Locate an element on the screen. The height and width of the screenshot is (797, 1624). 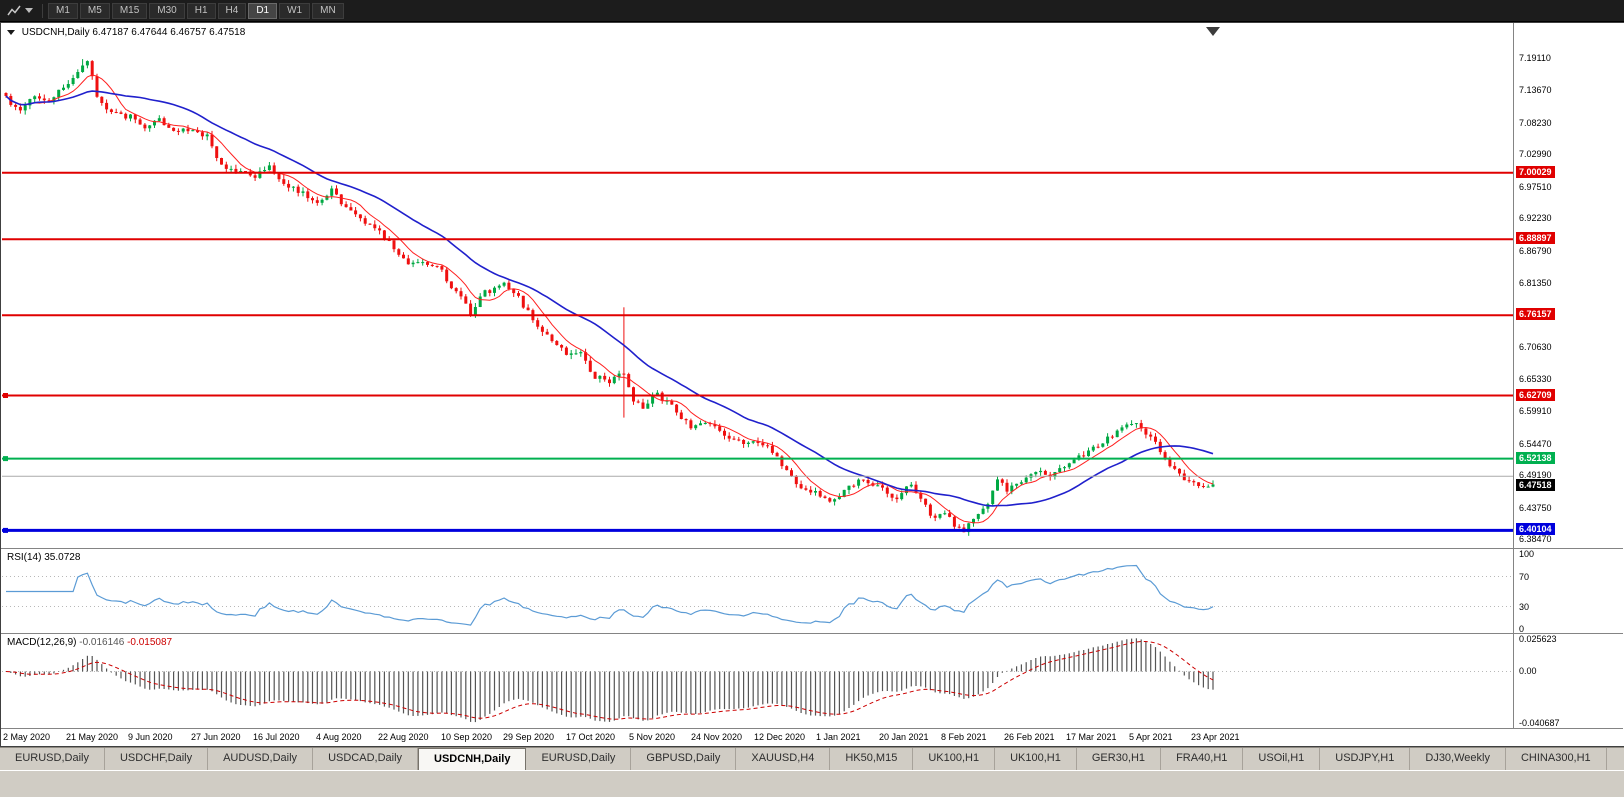
price-axis-border is located at coordinates (1513, 375).